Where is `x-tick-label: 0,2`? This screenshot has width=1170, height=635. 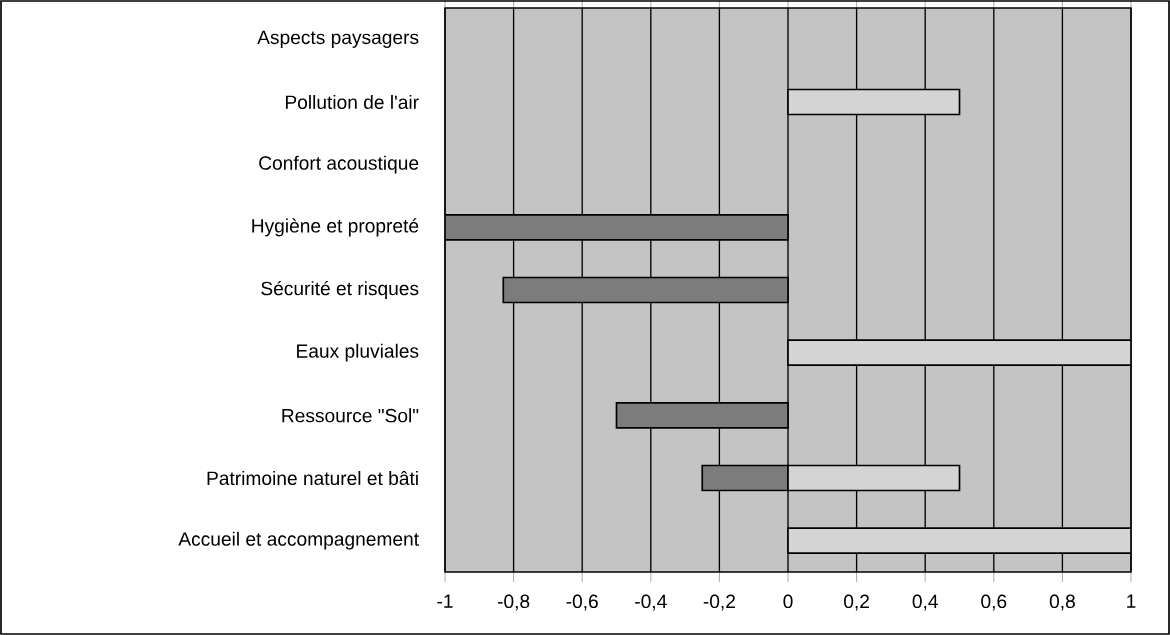 x-tick-label: 0,2 is located at coordinates (856, 602).